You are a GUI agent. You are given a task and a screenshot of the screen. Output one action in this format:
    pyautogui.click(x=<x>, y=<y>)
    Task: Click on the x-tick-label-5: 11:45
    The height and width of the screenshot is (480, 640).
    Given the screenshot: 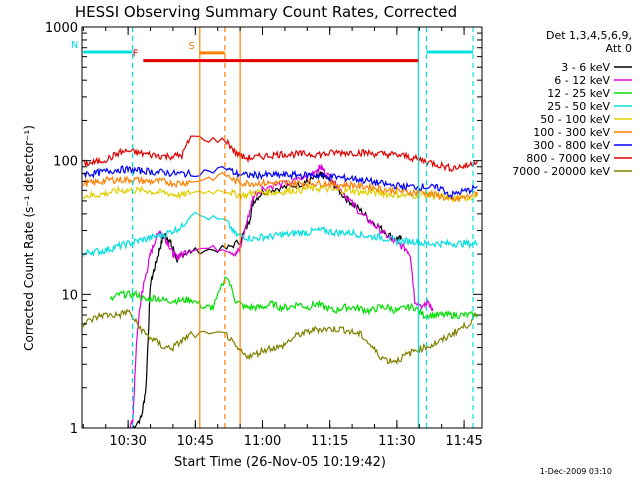 What is the action you would take?
    pyautogui.click(x=463, y=441)
    